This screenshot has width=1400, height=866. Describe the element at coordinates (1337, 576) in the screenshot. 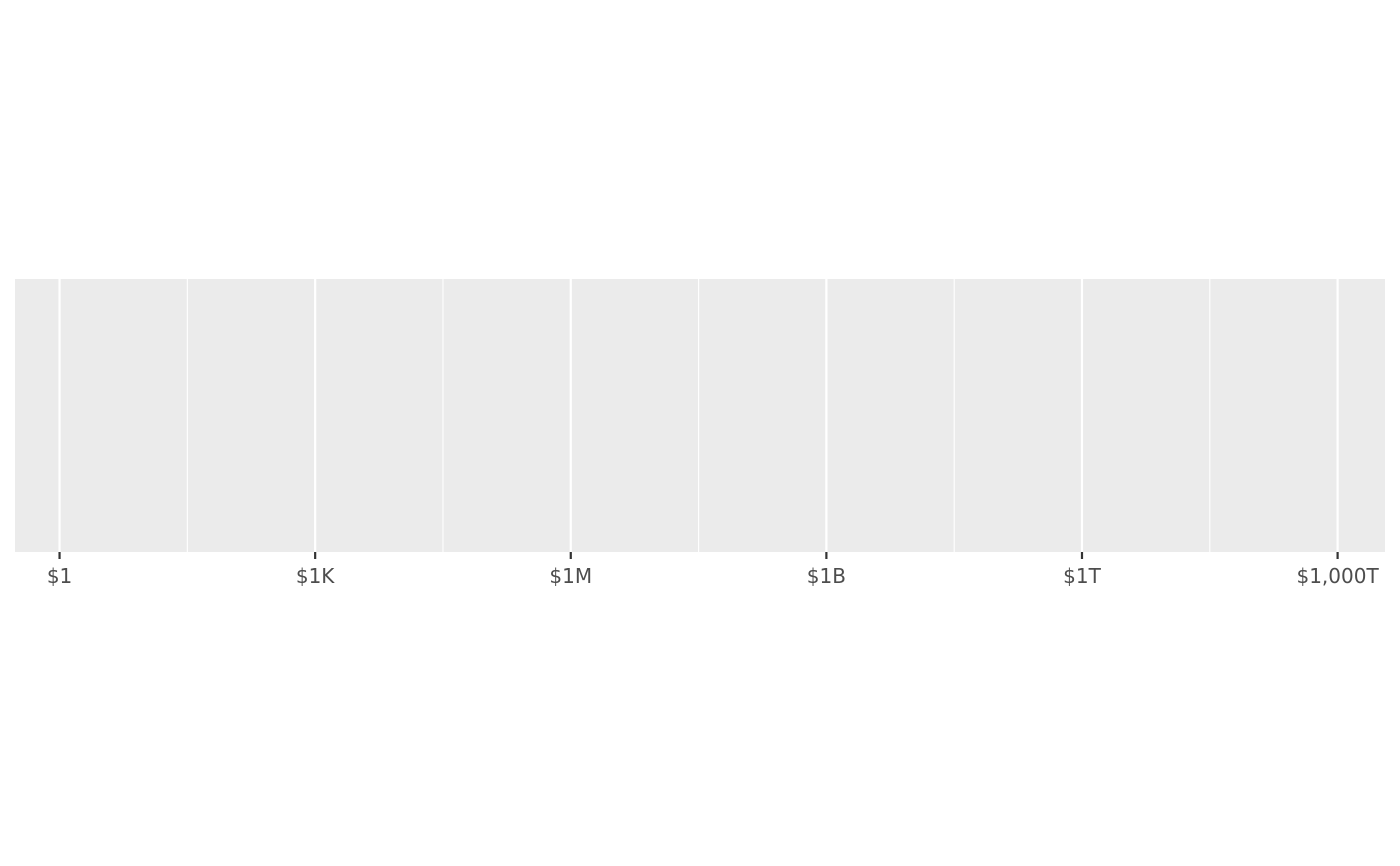

I see `x-tick-label-5: $1,000T` at that location.